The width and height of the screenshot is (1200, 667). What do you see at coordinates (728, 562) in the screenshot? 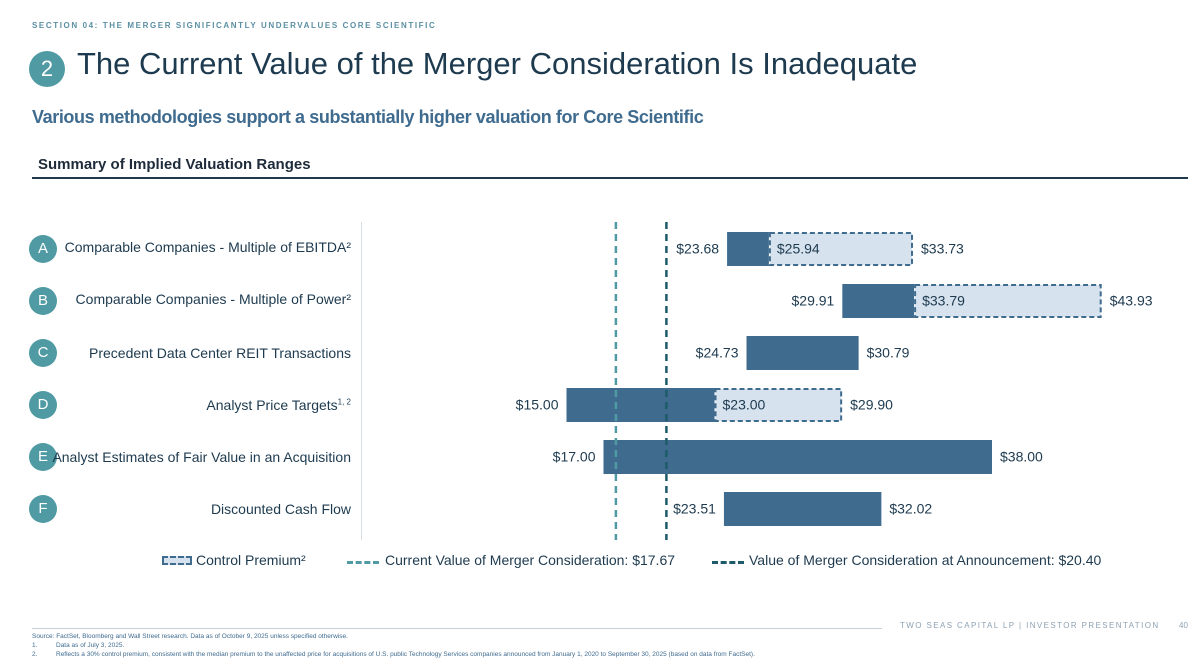
I see `legend-announcement-value-line` at bounding box center [728, 562].